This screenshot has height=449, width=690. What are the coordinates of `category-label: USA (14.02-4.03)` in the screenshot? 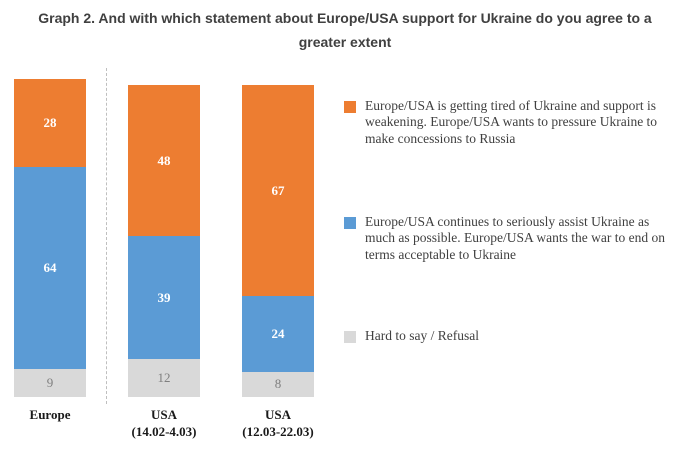 It's located at (164, 423).